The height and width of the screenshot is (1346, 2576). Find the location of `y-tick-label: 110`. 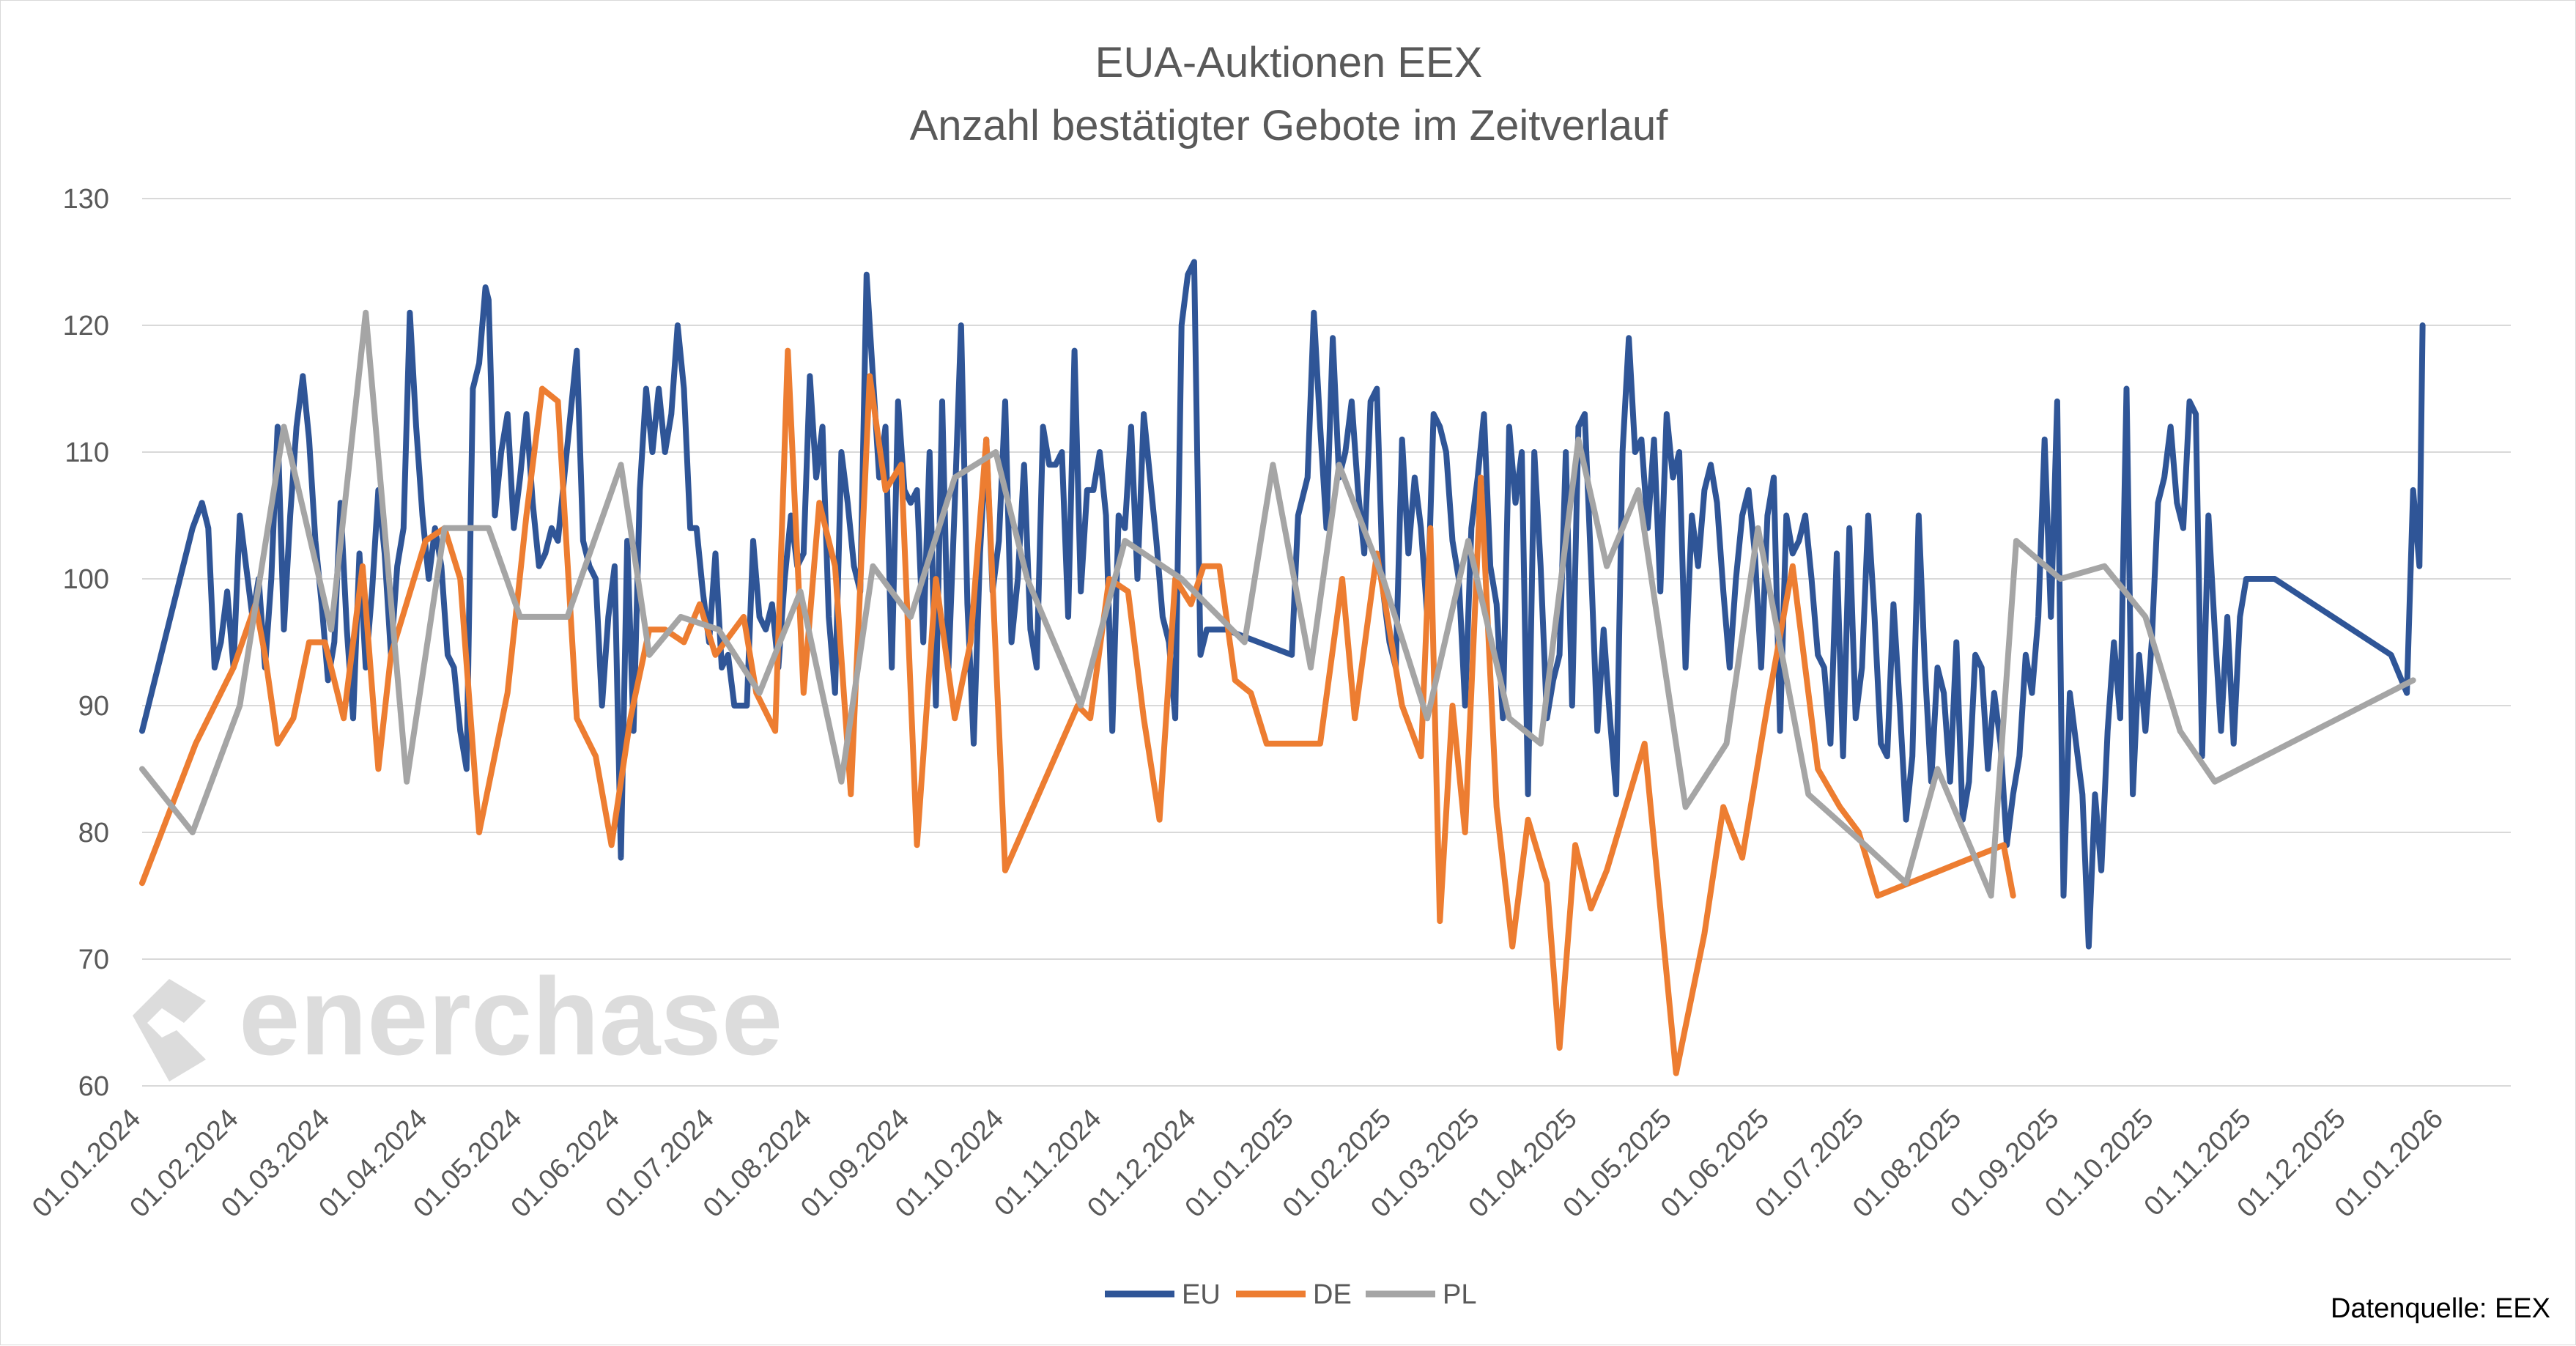

y-tick-label: 110 is located at coordinates (86, 452).